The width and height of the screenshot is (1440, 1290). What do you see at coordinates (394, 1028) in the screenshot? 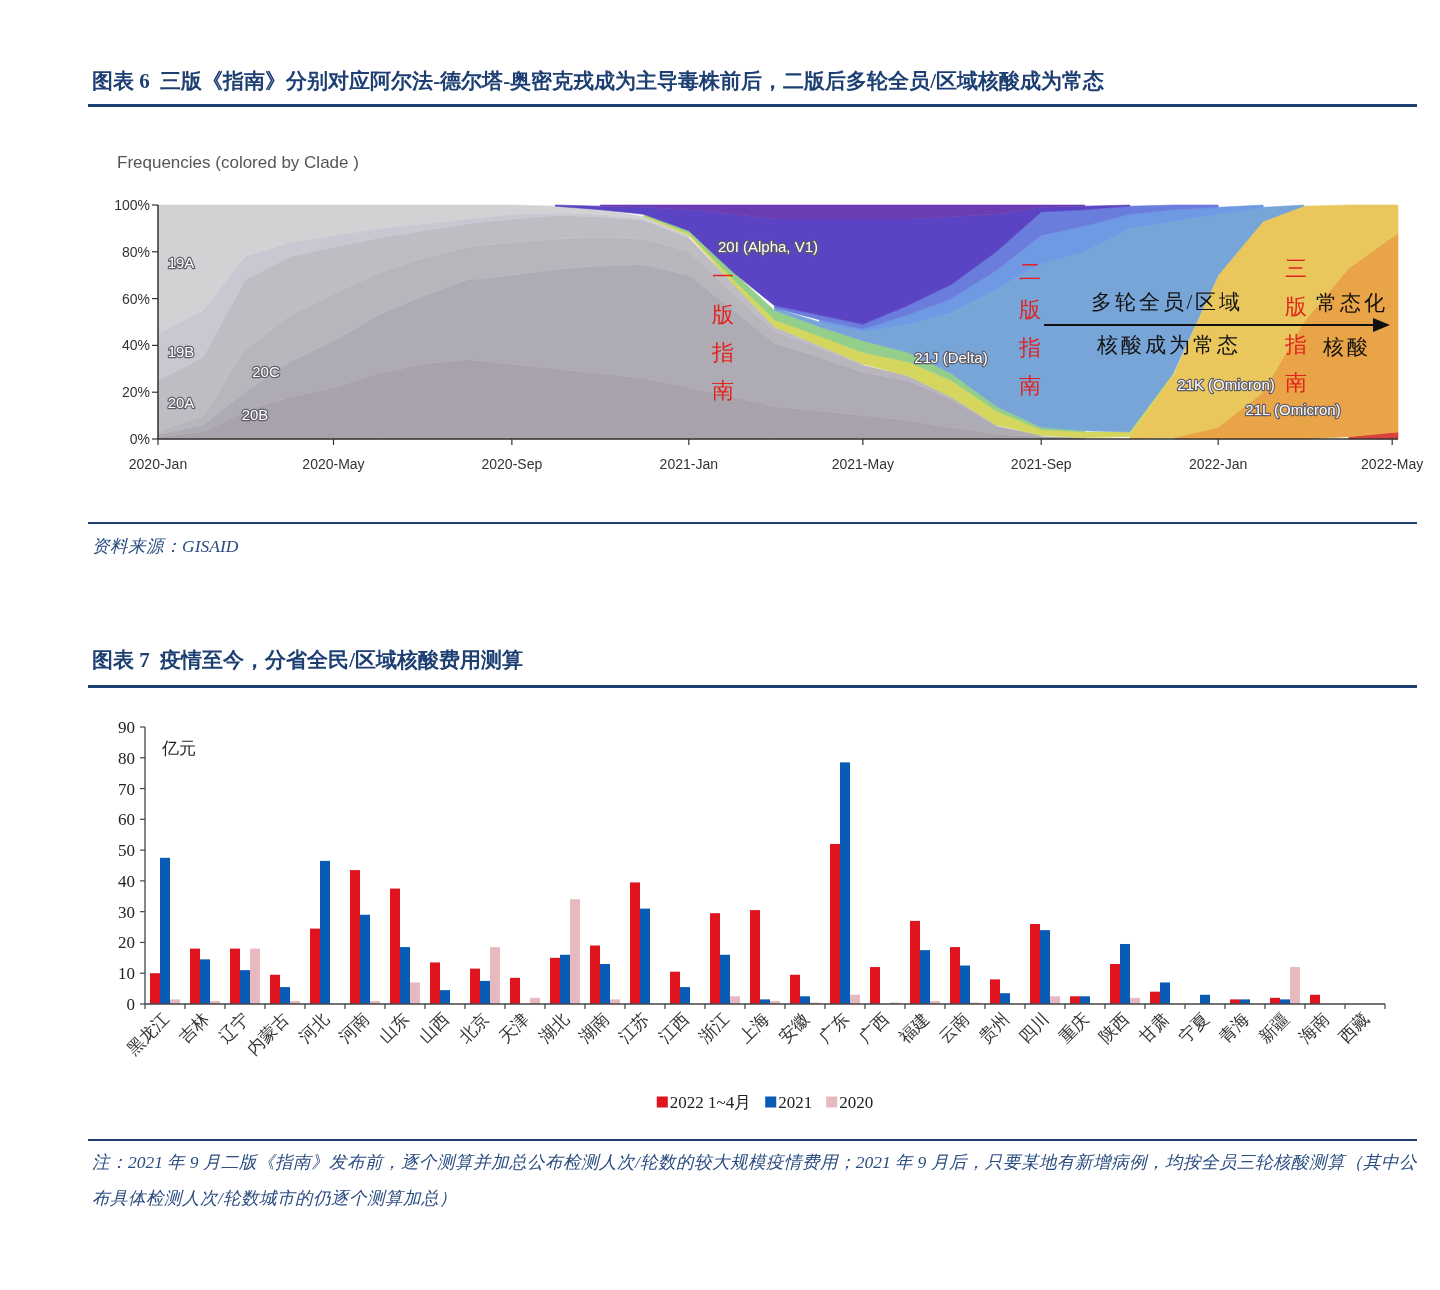
I see `x-tick-label: 山东` at bounding box center [394, 1028].